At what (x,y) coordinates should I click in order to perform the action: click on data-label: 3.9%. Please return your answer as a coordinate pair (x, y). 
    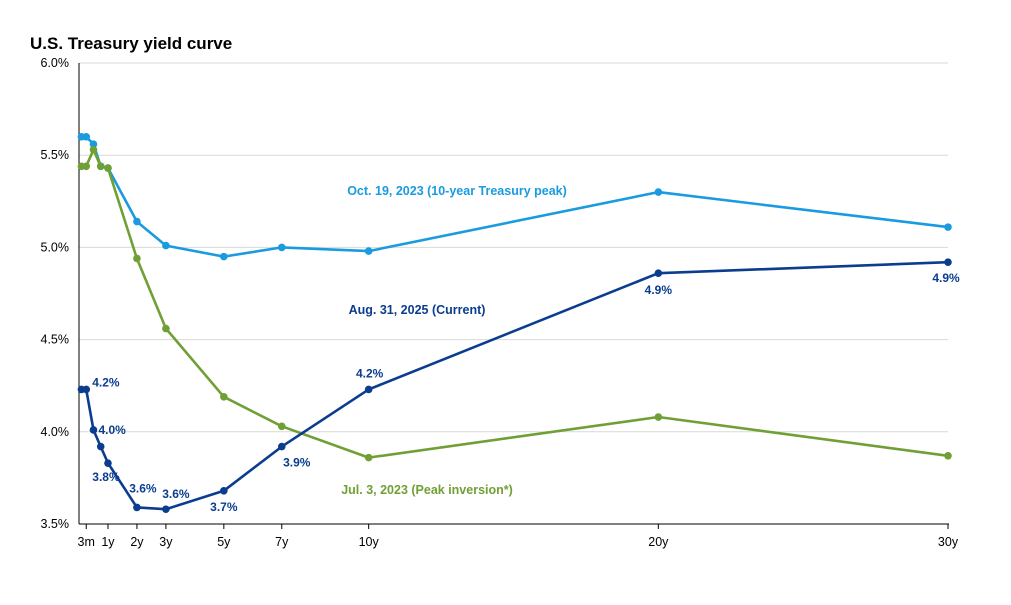
    Looking at the image, I should click on (297, 463).